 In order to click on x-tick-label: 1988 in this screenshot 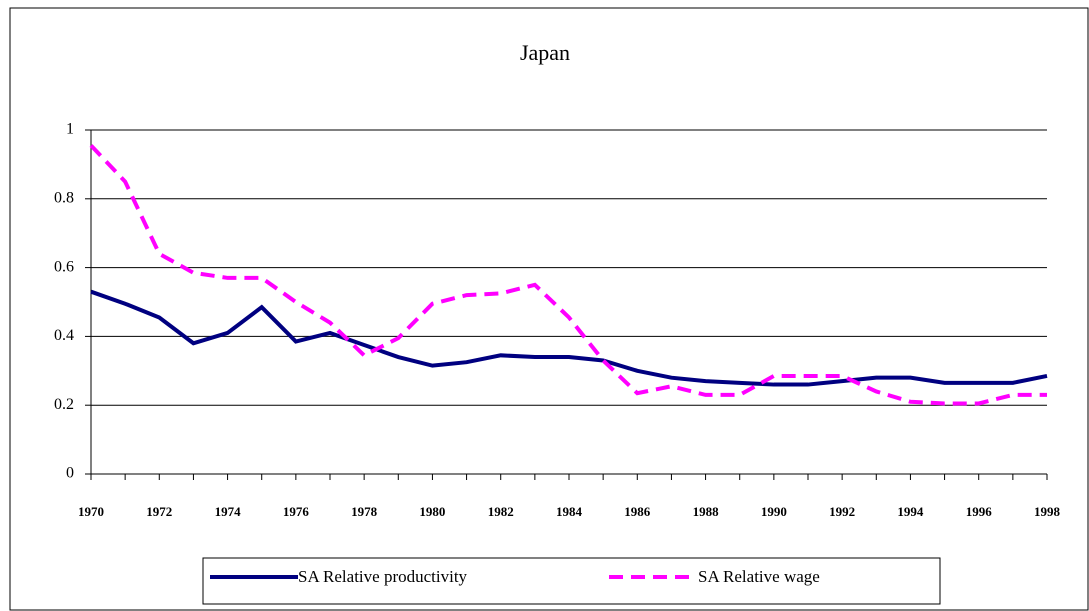, I will do `click(706, 511)`.